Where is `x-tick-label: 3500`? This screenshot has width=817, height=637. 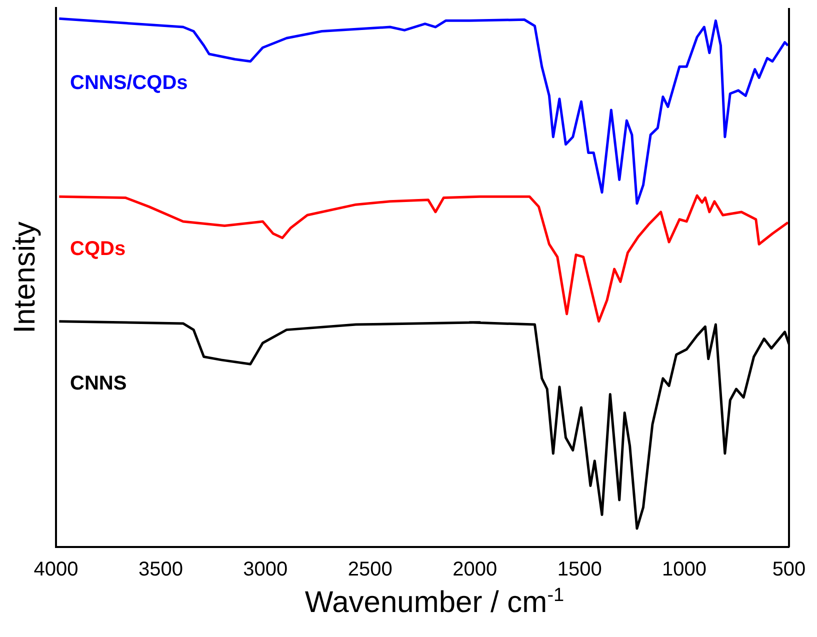
x-tick-label: 3500 is located at coordinates (160, 569).